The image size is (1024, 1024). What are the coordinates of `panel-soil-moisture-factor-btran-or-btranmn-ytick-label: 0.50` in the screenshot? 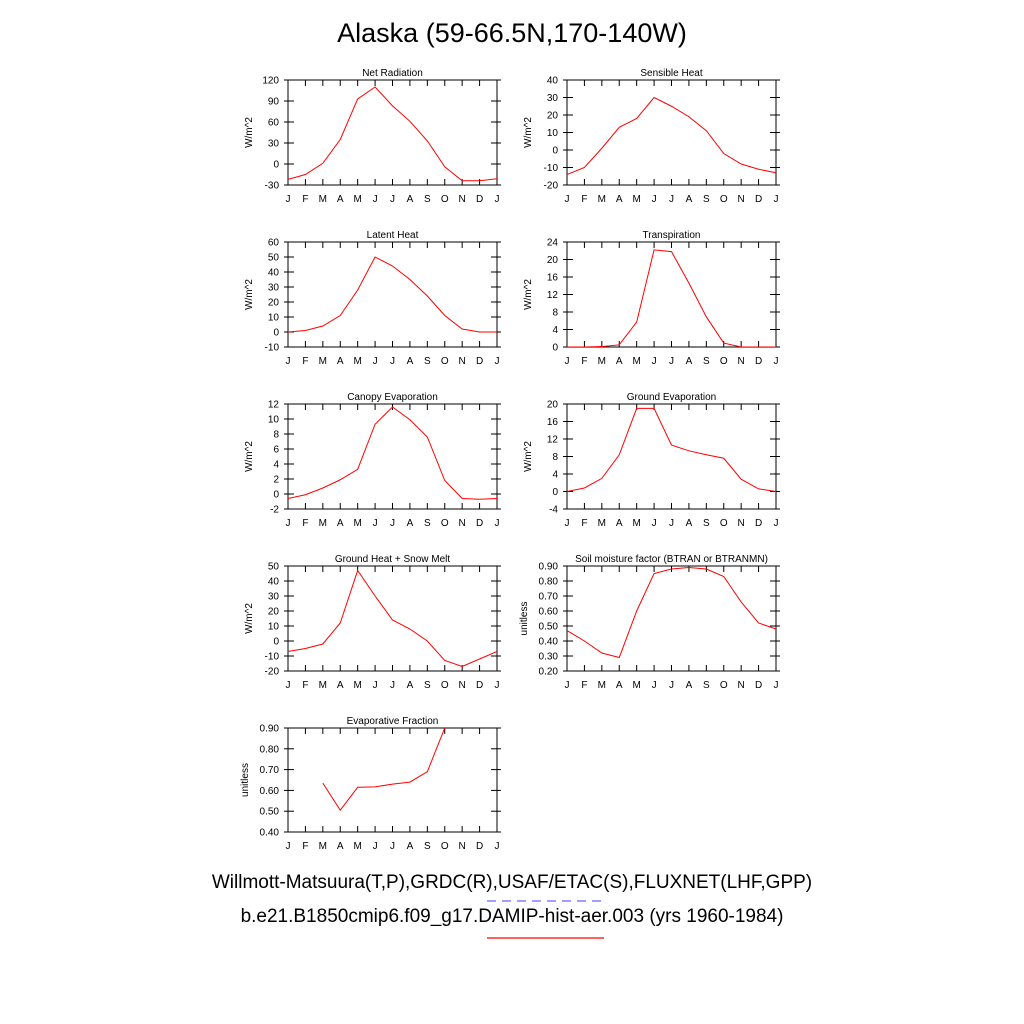 It's located at (549, 627).